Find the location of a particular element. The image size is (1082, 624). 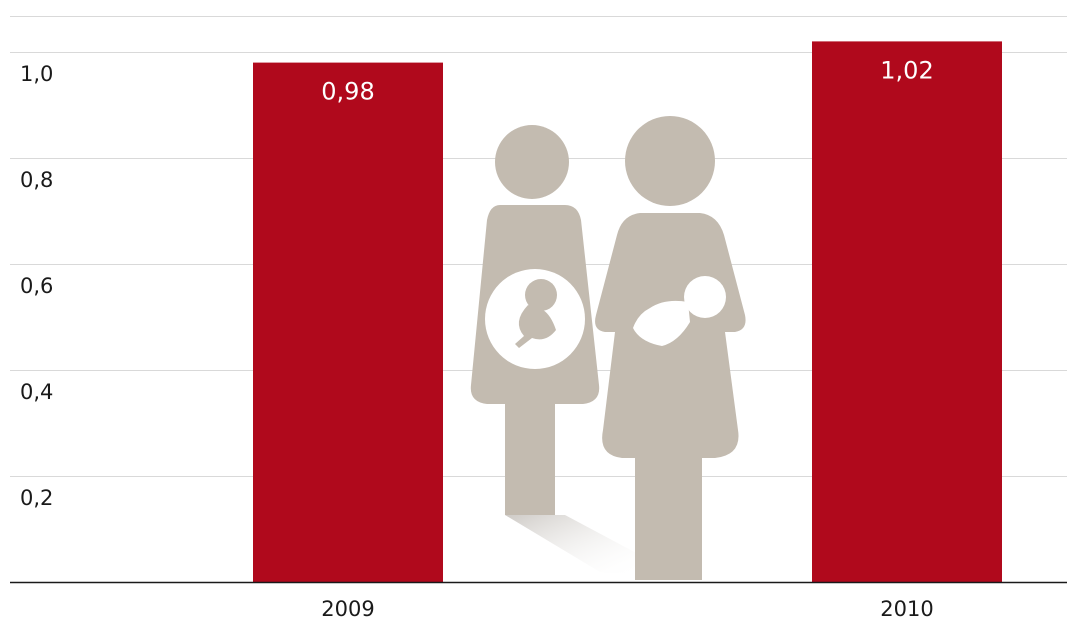

y-axis-ticks: 0,2 0,4 0,6 0,8 1,0 is located at coordinates (36, 286).